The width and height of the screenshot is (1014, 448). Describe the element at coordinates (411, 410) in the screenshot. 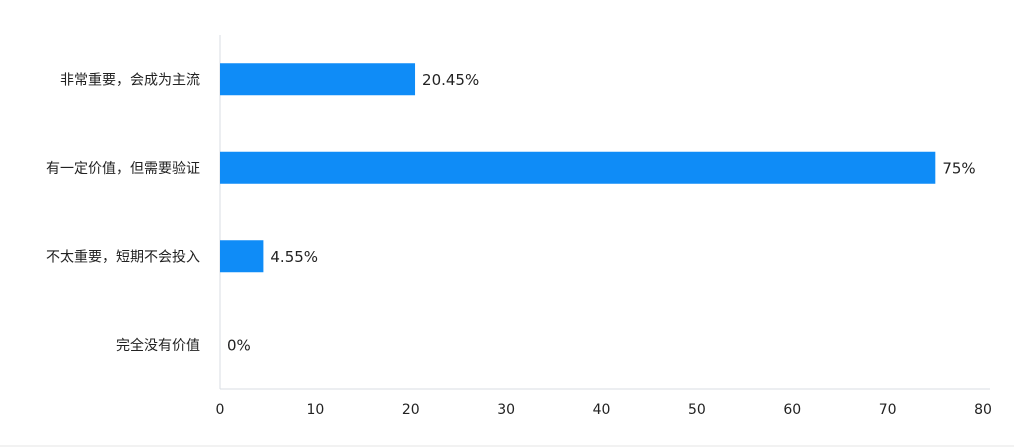

I see `x-tick-label: 20` at that location.